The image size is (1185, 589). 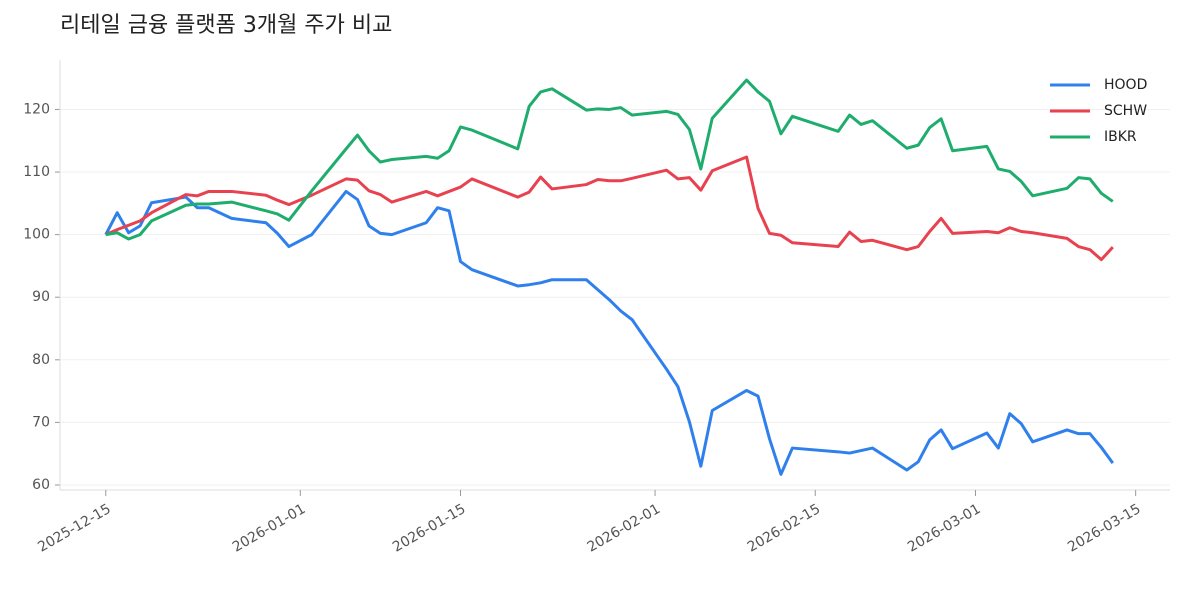 What do you see at coordinates (36, 109) in the screenshot?
I see `y-tick-label: 120` at bounding box center [36, 109].